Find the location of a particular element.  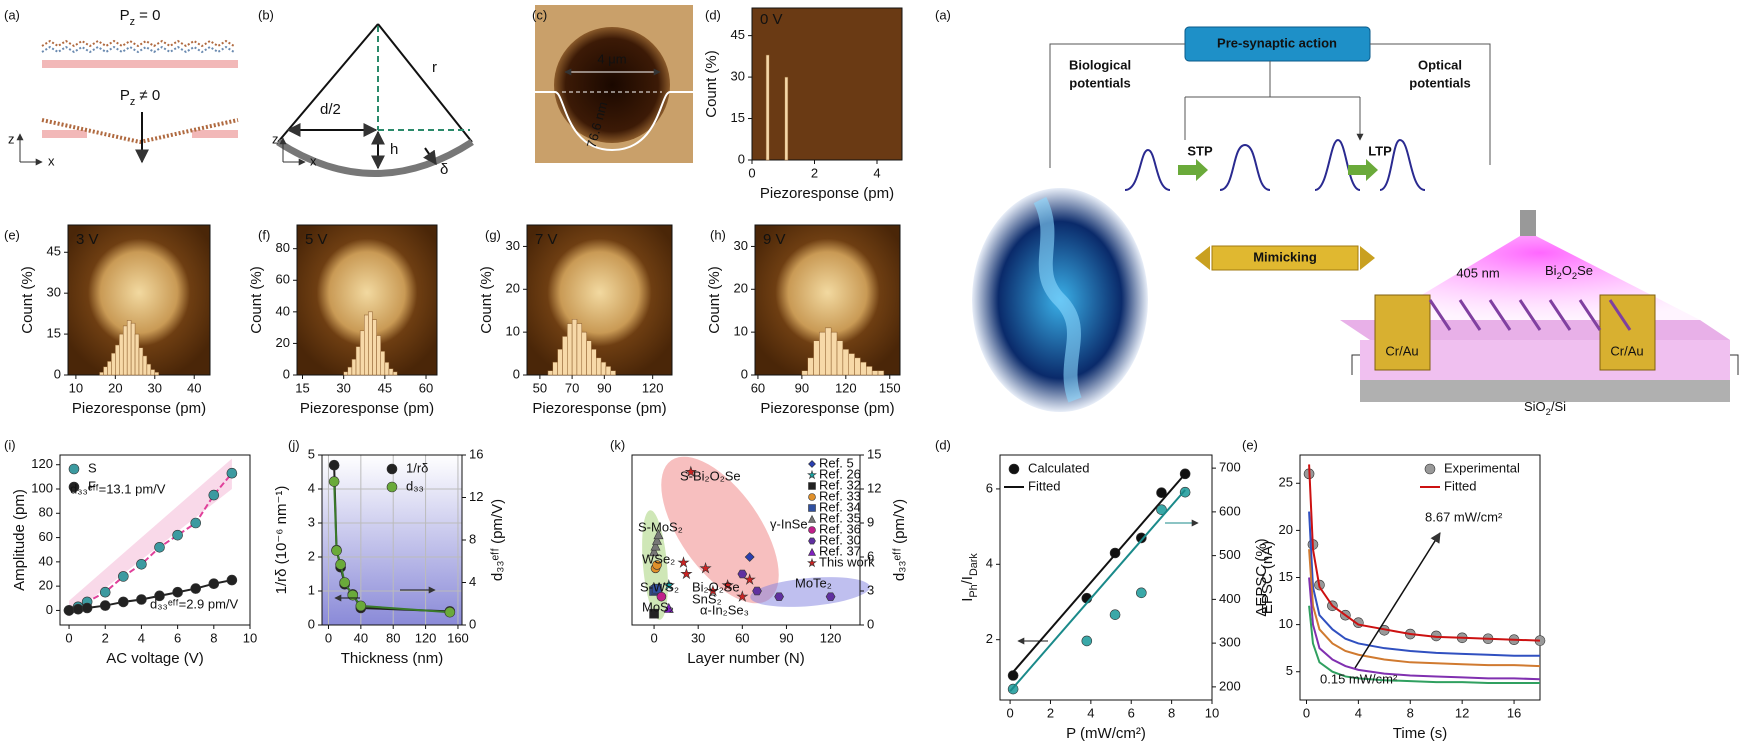

wire is located at coordinates (1545, 364).